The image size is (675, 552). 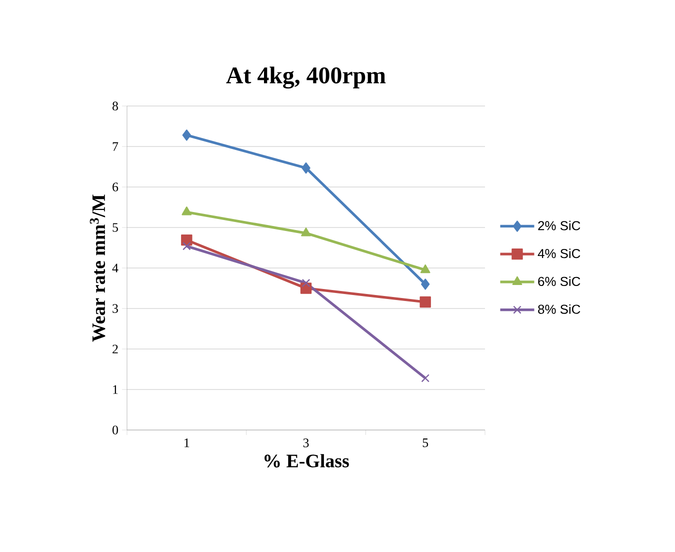 I want to click on legend-label: 2% SiC, so click(x=559, y=225).